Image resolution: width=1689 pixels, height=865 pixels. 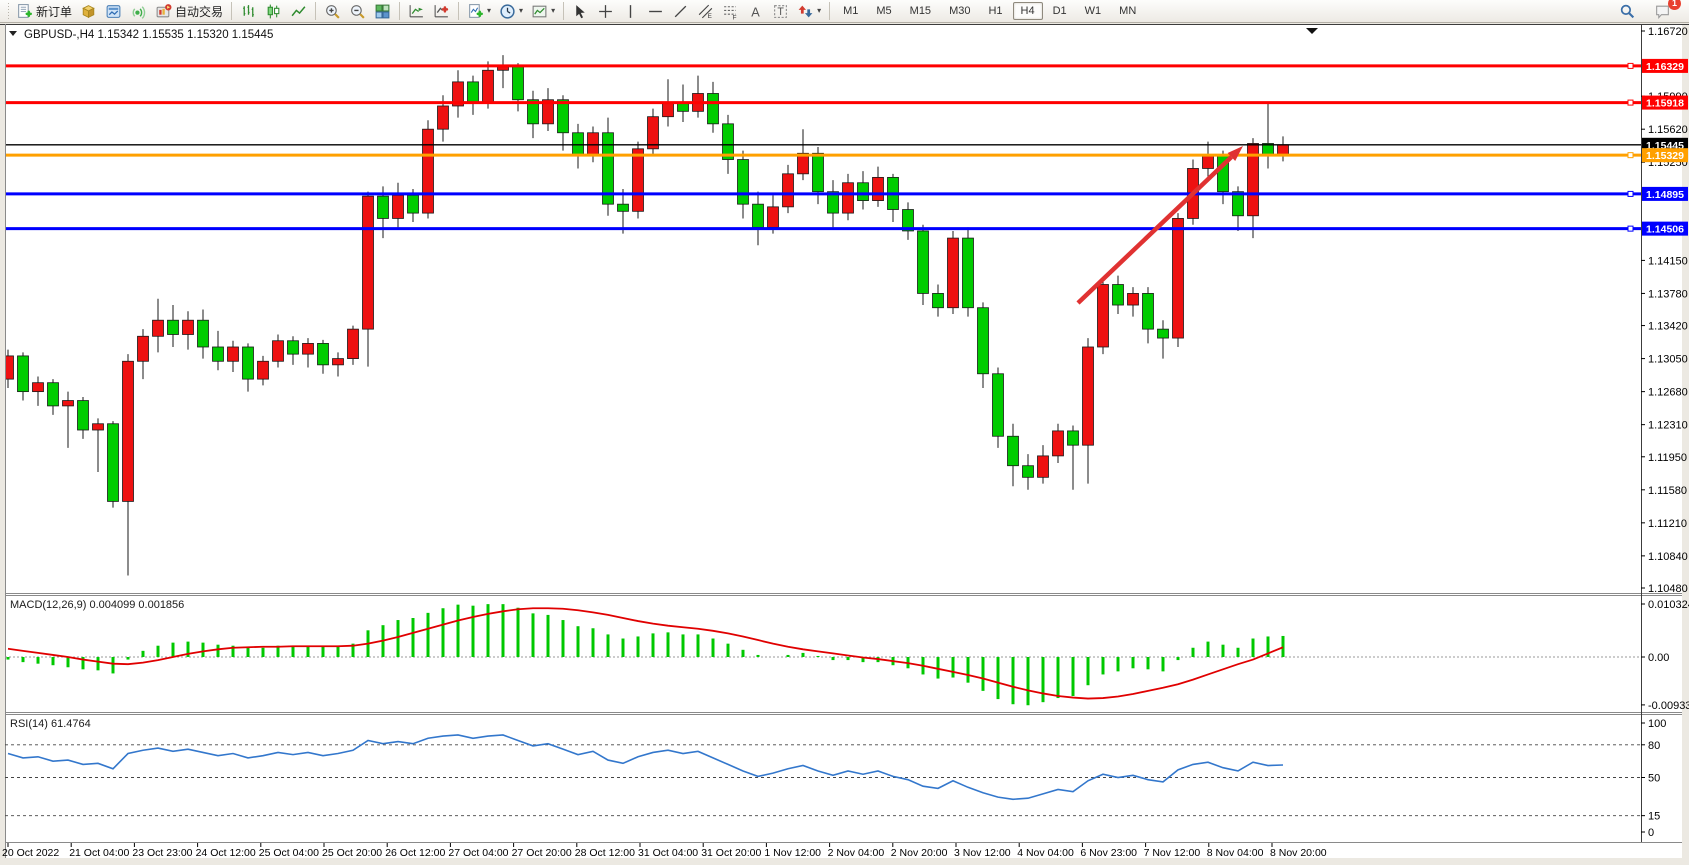 What do you see at coordinates (823, 228) in the screenshot?
I see `horizontal-line-1.14506` at bounding box center [823, 228].